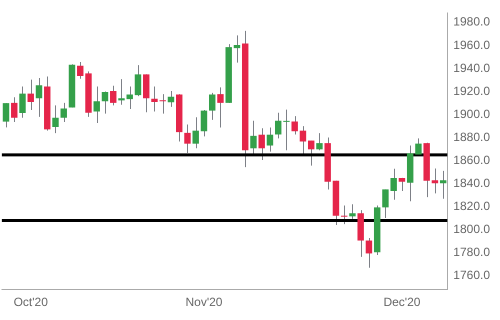 This screenshot has height=320, width=500. I want to click on y-tick-label: 1840.0, so click(471, 183).